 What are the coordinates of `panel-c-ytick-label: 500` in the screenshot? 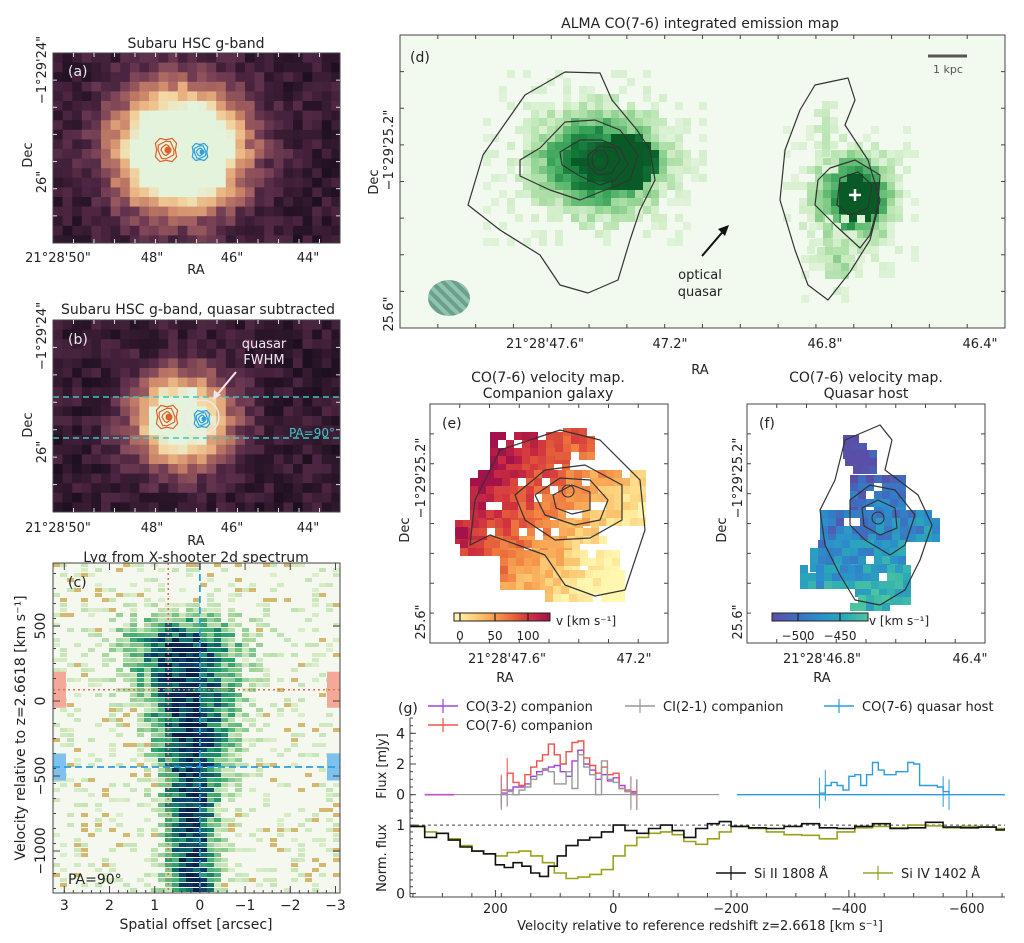 It's located at (41, 626).